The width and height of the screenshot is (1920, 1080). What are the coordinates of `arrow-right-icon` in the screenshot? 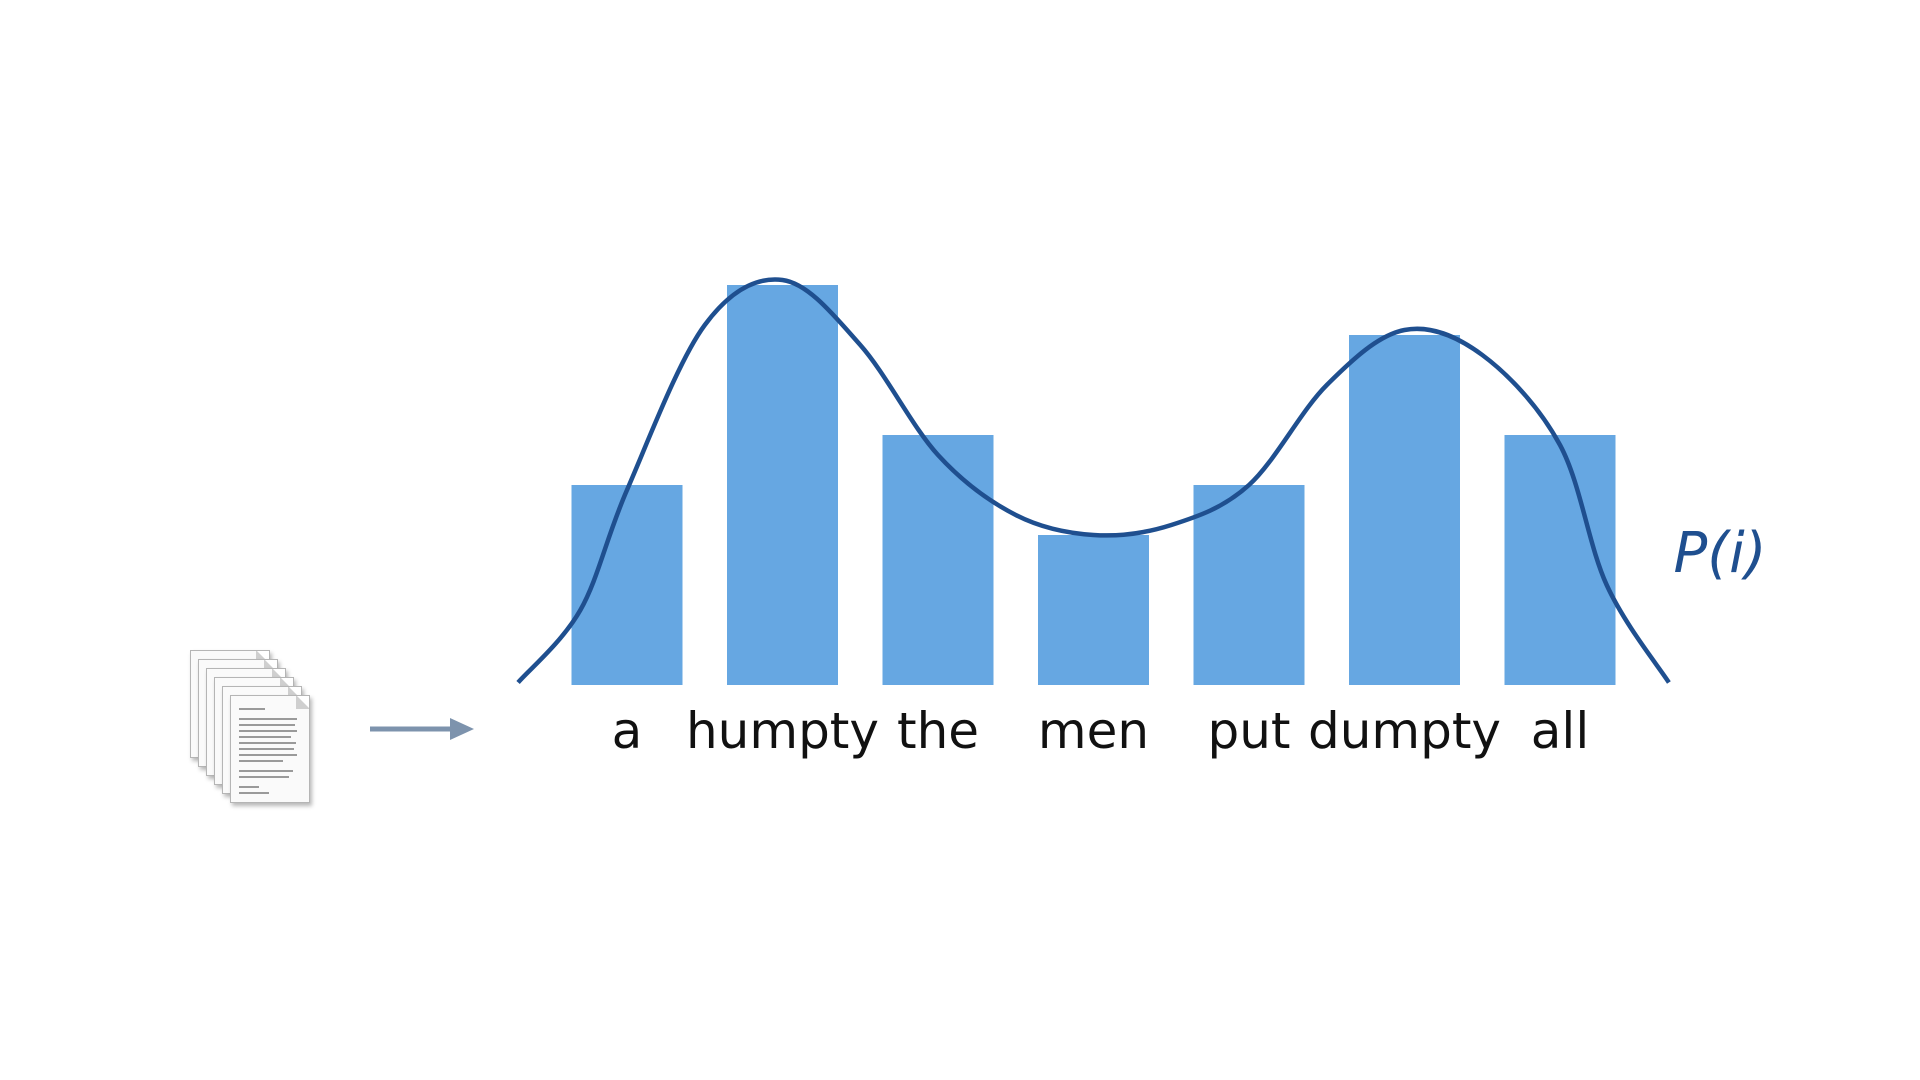 It's located at (422, 729).